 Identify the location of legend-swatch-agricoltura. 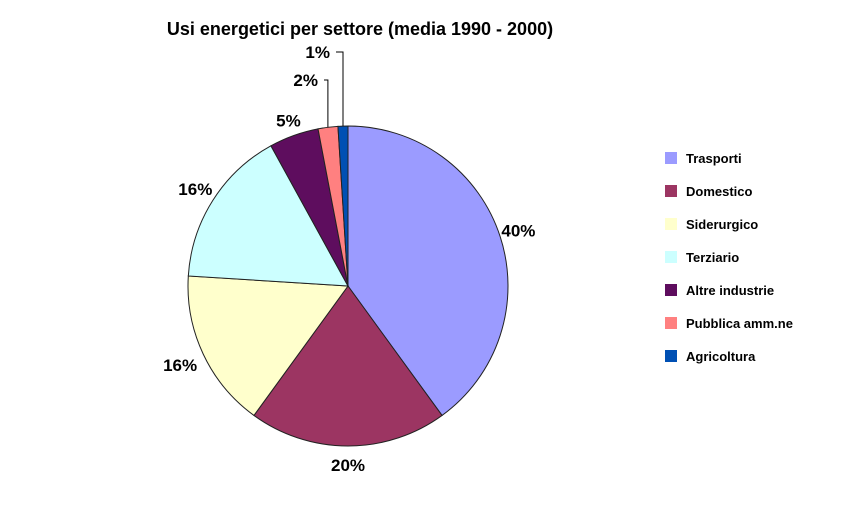
(671, 356).